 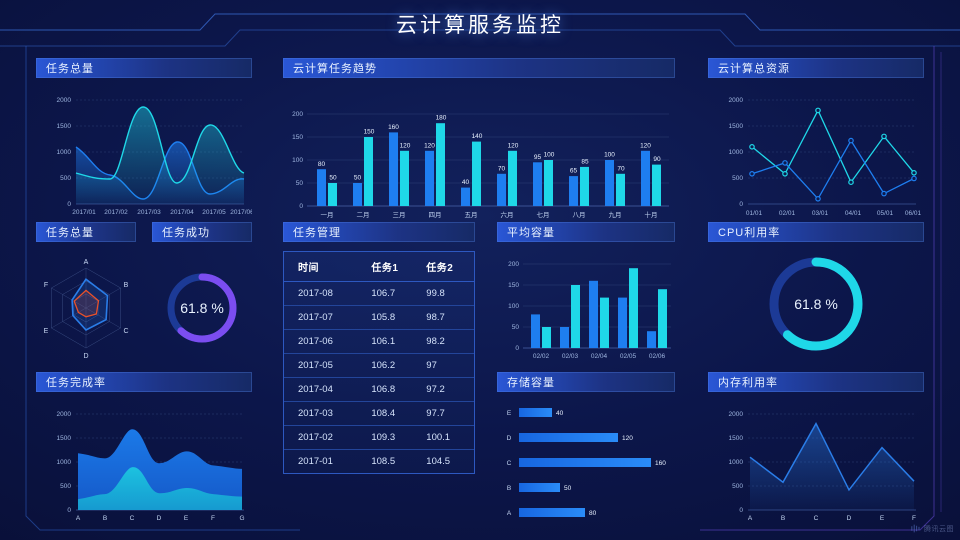 What do you see at coordinates (466, 182) in the screenshot?
I see `svg-text: 40` at bounding box center [466, 182].